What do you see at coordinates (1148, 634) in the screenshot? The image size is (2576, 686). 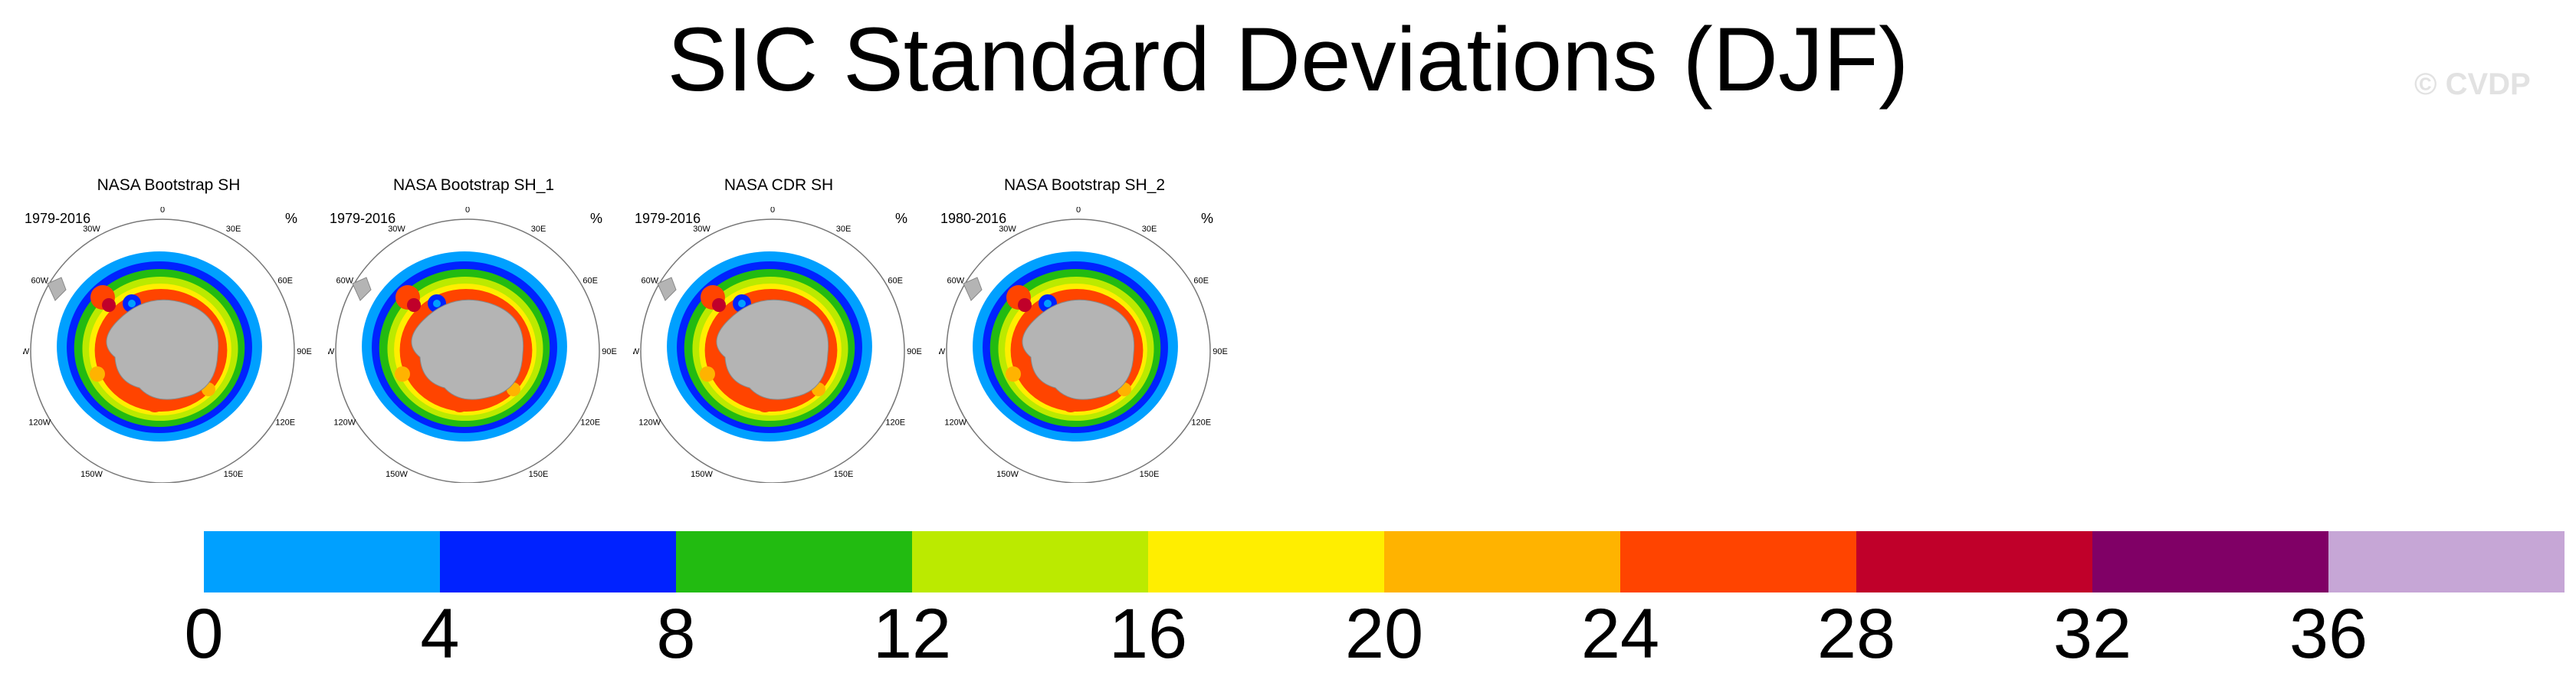 I see `colorbar-tick-label: 16` at bounding box center [1148, 634].